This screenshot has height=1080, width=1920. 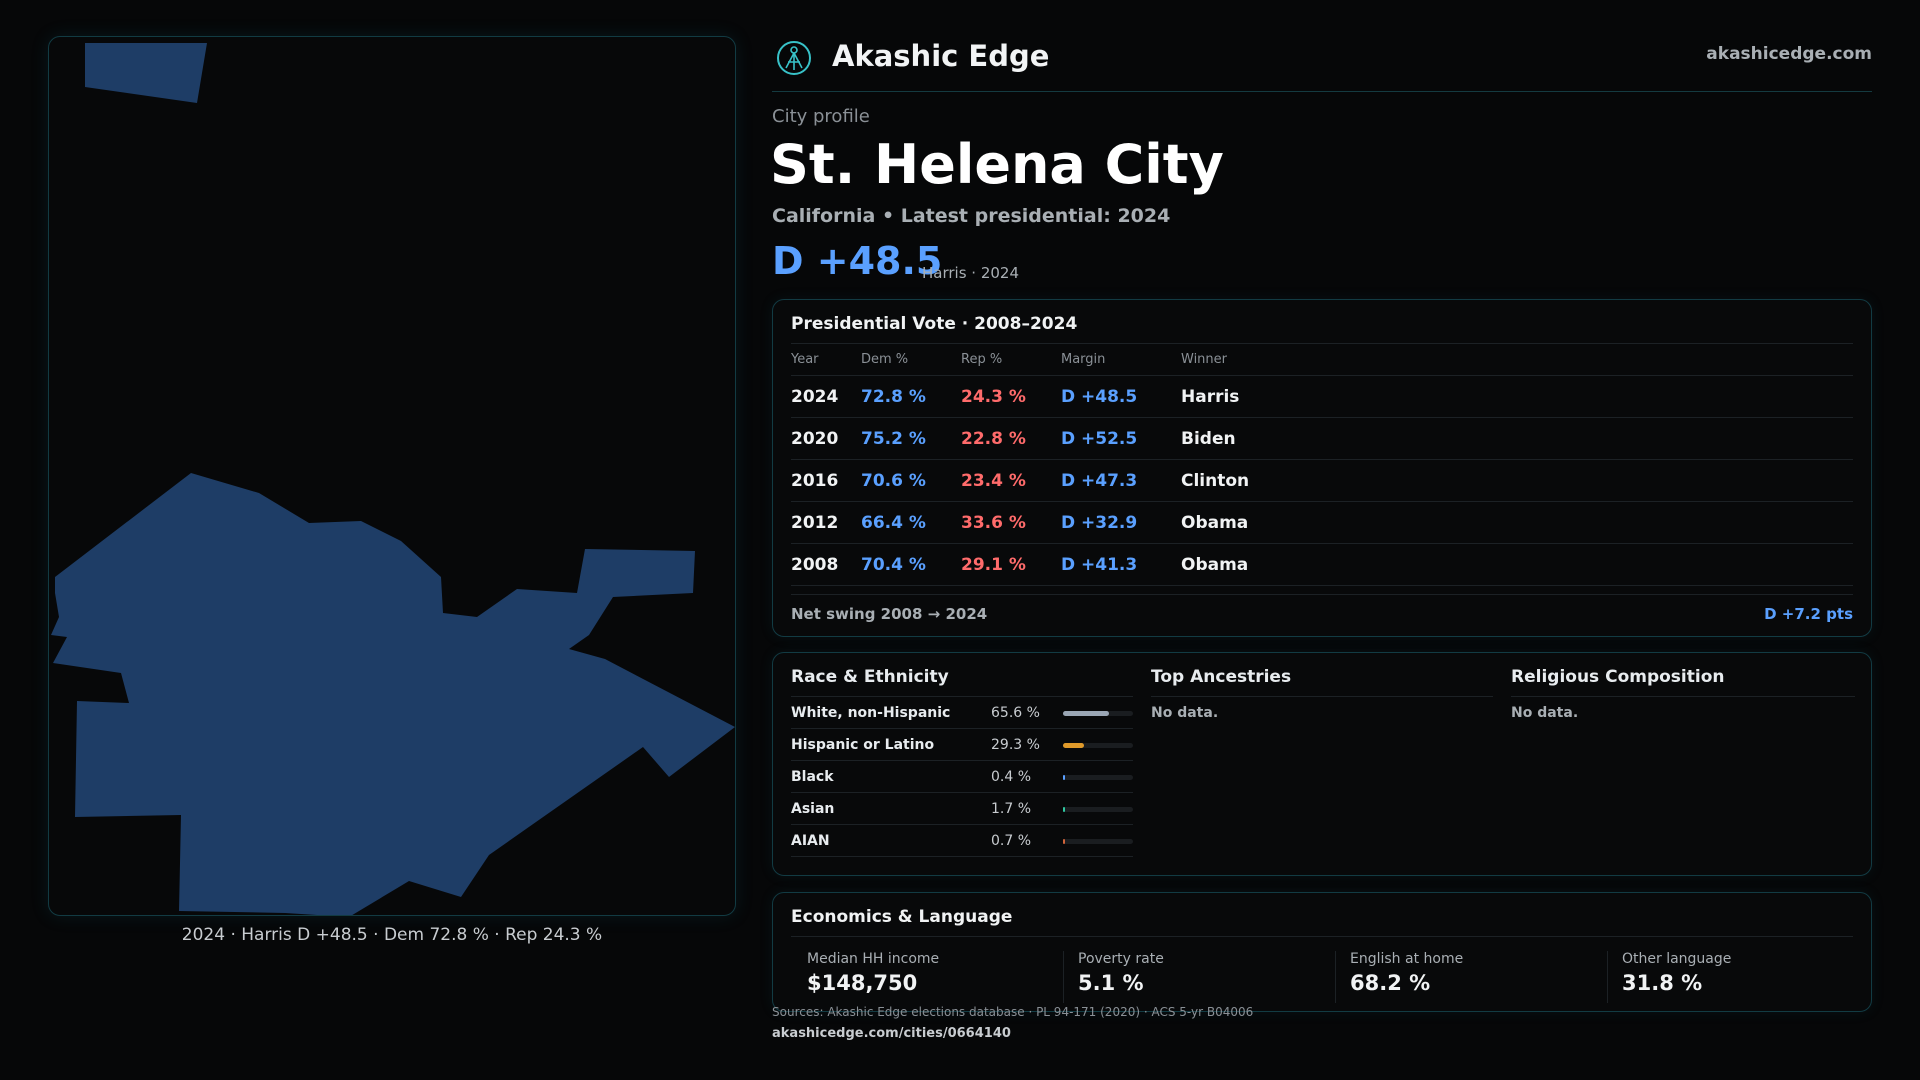 What do you see at coordinates (1322, 329) in the screenshot?
I see `presidential-vote-title: Presidential Vote · 2008–2024` at bounding box center [1322, 329].